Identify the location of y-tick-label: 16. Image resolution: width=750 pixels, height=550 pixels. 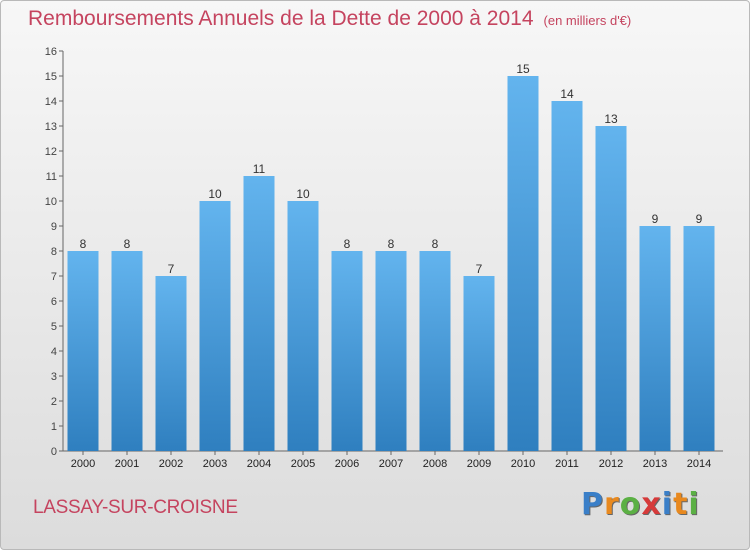
(51, 52).